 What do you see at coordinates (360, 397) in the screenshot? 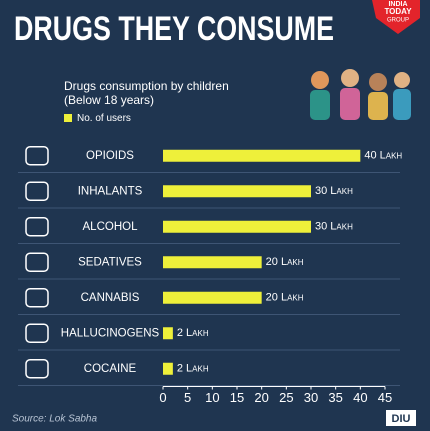
I see `x-tick-label: 40` at bounding box center [360, 397].